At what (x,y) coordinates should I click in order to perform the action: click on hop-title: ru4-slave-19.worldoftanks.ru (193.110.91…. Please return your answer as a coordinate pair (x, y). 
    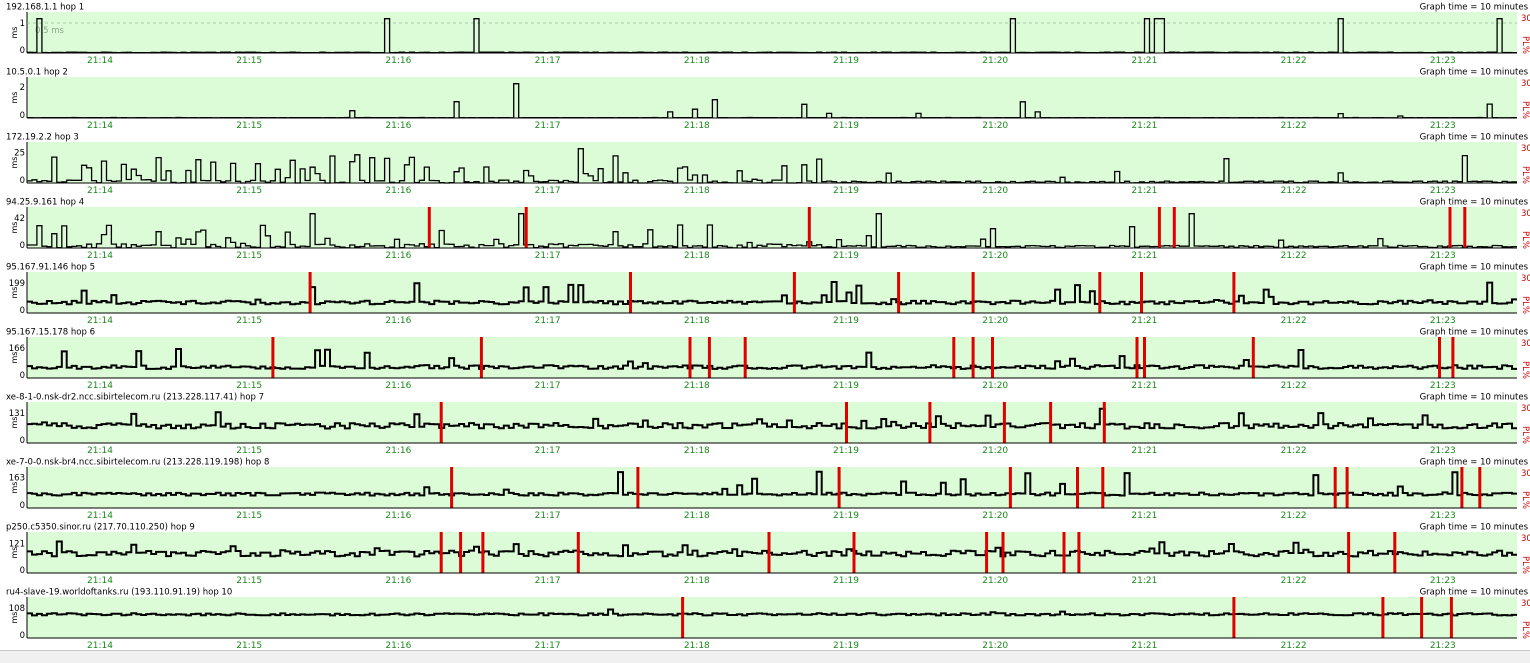
    Looking at the image, I should click on (119, 593).